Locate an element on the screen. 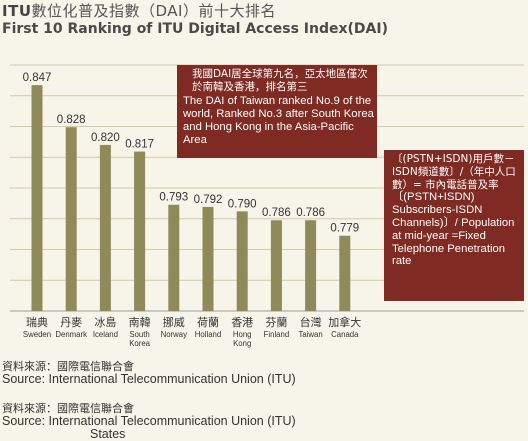 Image resolution: width=528 pixels, height=441 pixels. bar-value-label: 0.779 is located at coordinates (344, 229).